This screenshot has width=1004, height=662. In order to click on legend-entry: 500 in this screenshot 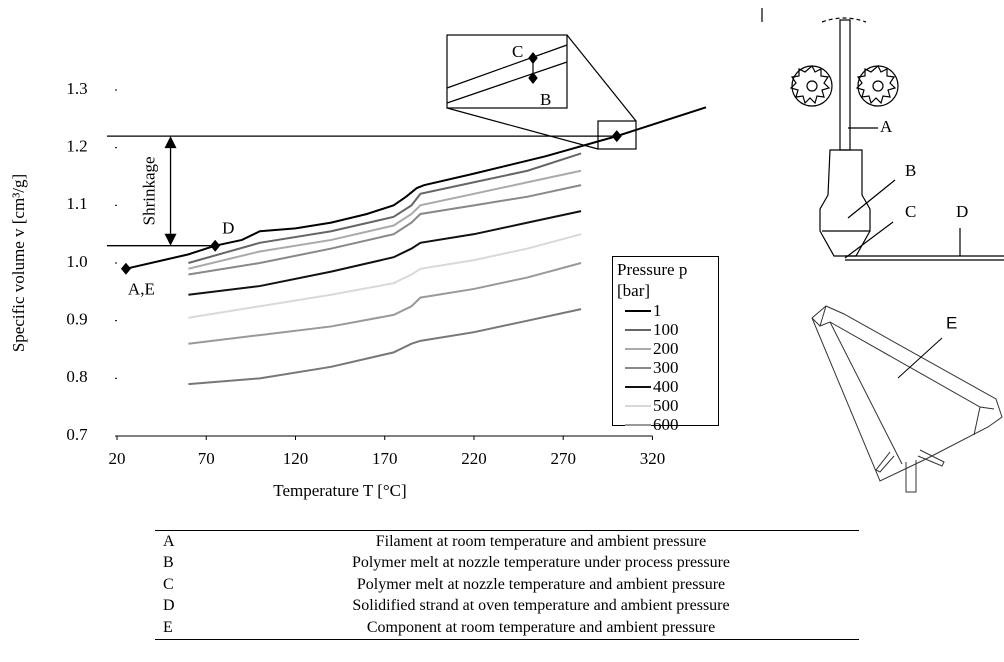, I will do `click(665, 405)`.